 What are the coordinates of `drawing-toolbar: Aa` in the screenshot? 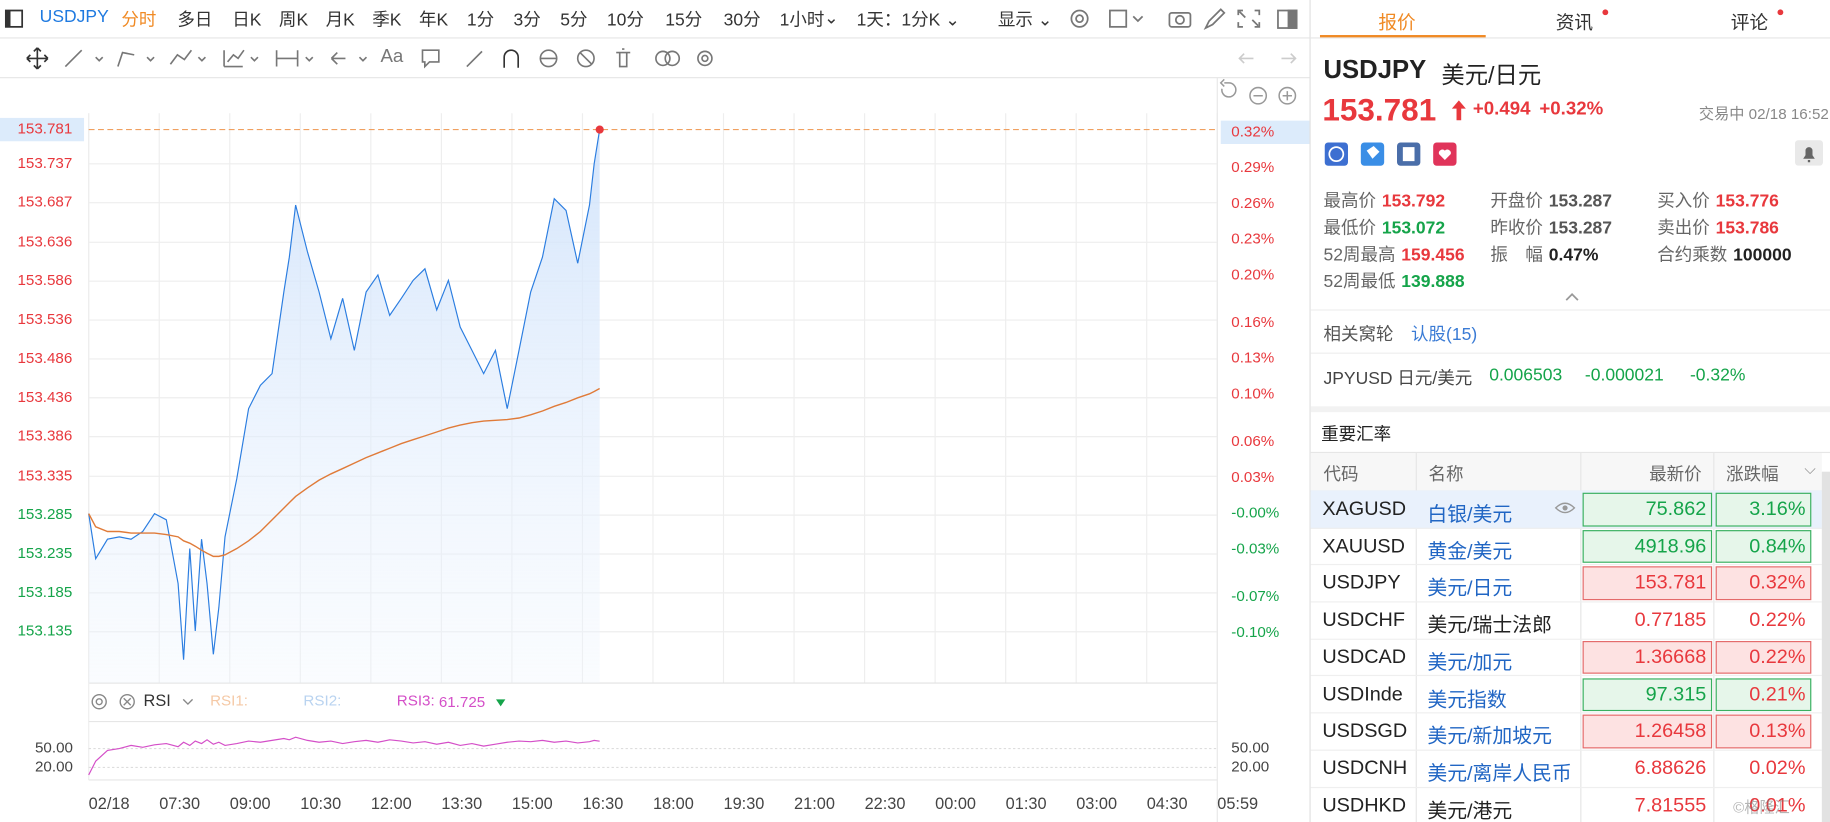 It's located at (655, 59).